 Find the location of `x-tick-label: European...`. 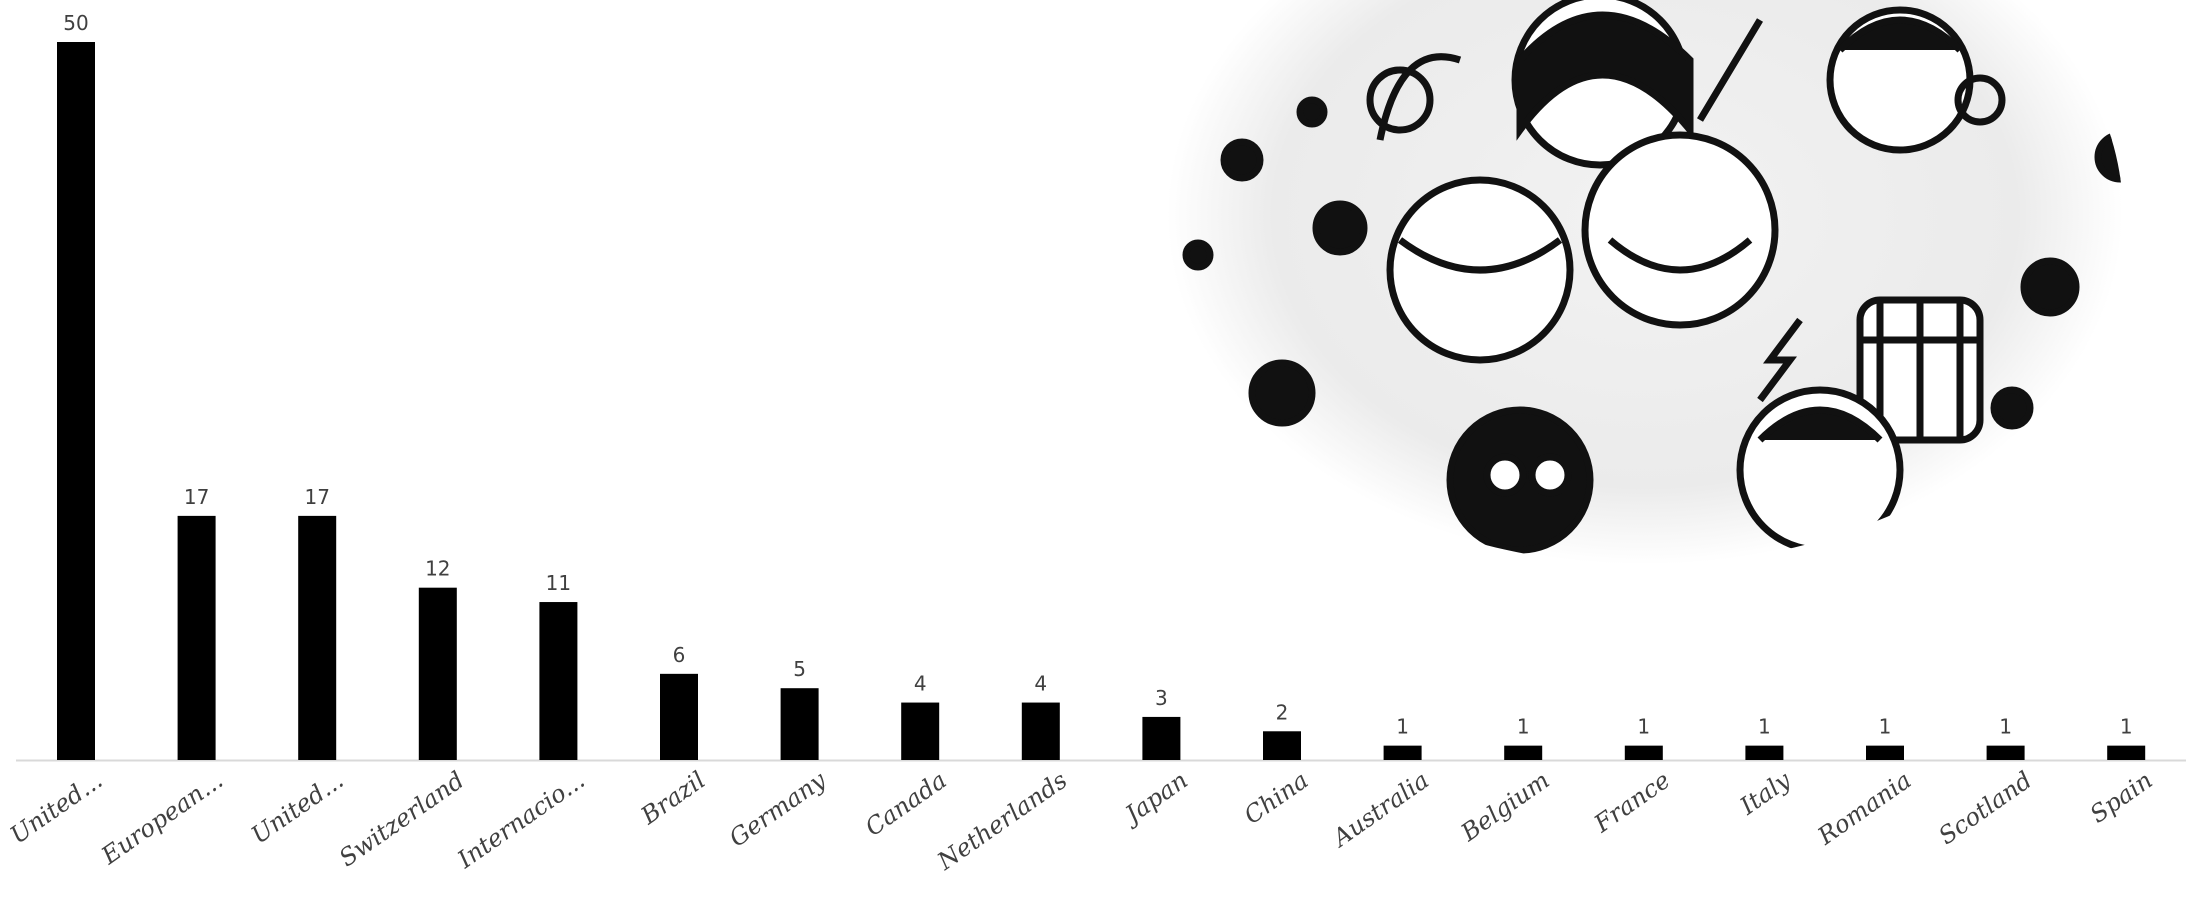

x-tick-label: European... is located at coordinates (162, 818).